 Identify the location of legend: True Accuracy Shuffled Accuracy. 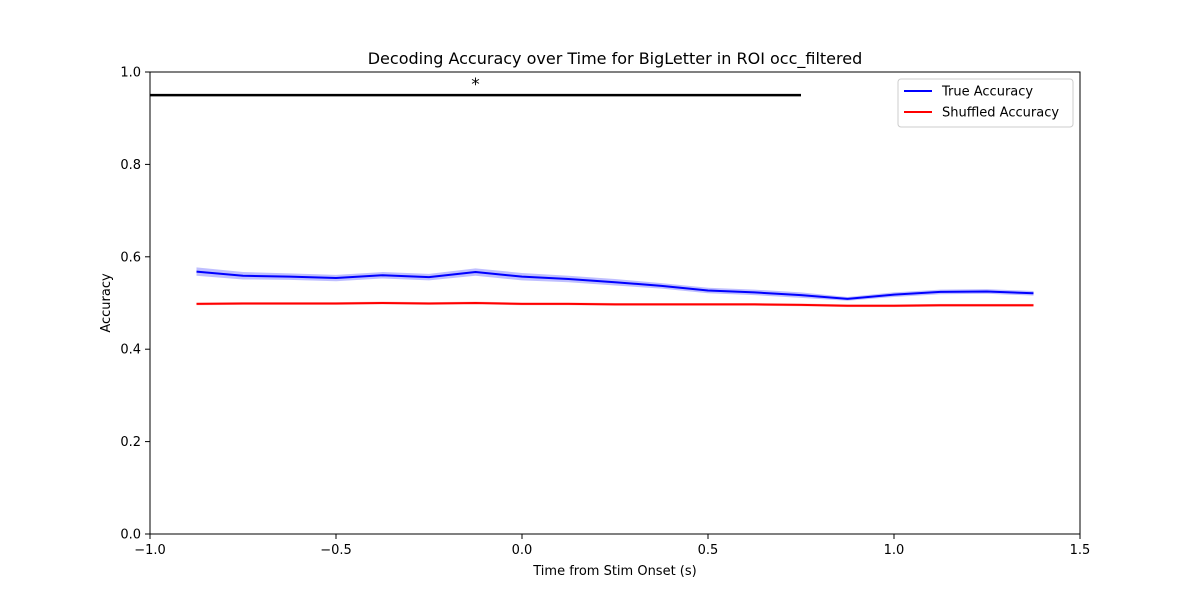
(985, 103).